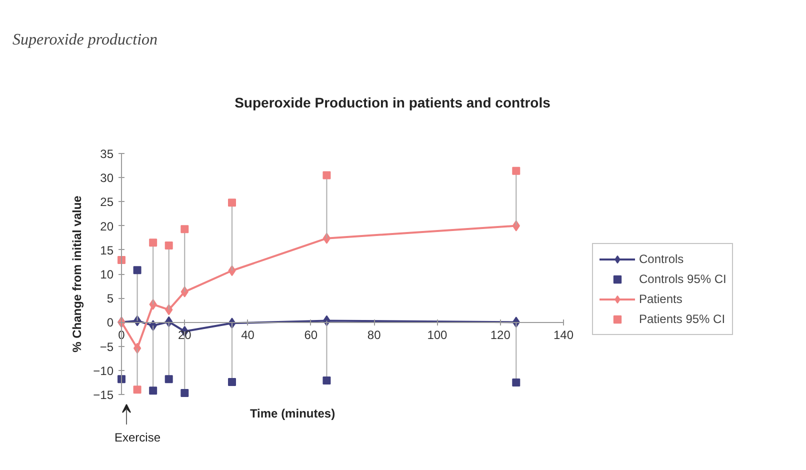 This screenshot has width=806, height=470. What do you see at coordinates (137, 437) in the screenshot?
I see `text: Exercise` at bounding box center [137, 437].